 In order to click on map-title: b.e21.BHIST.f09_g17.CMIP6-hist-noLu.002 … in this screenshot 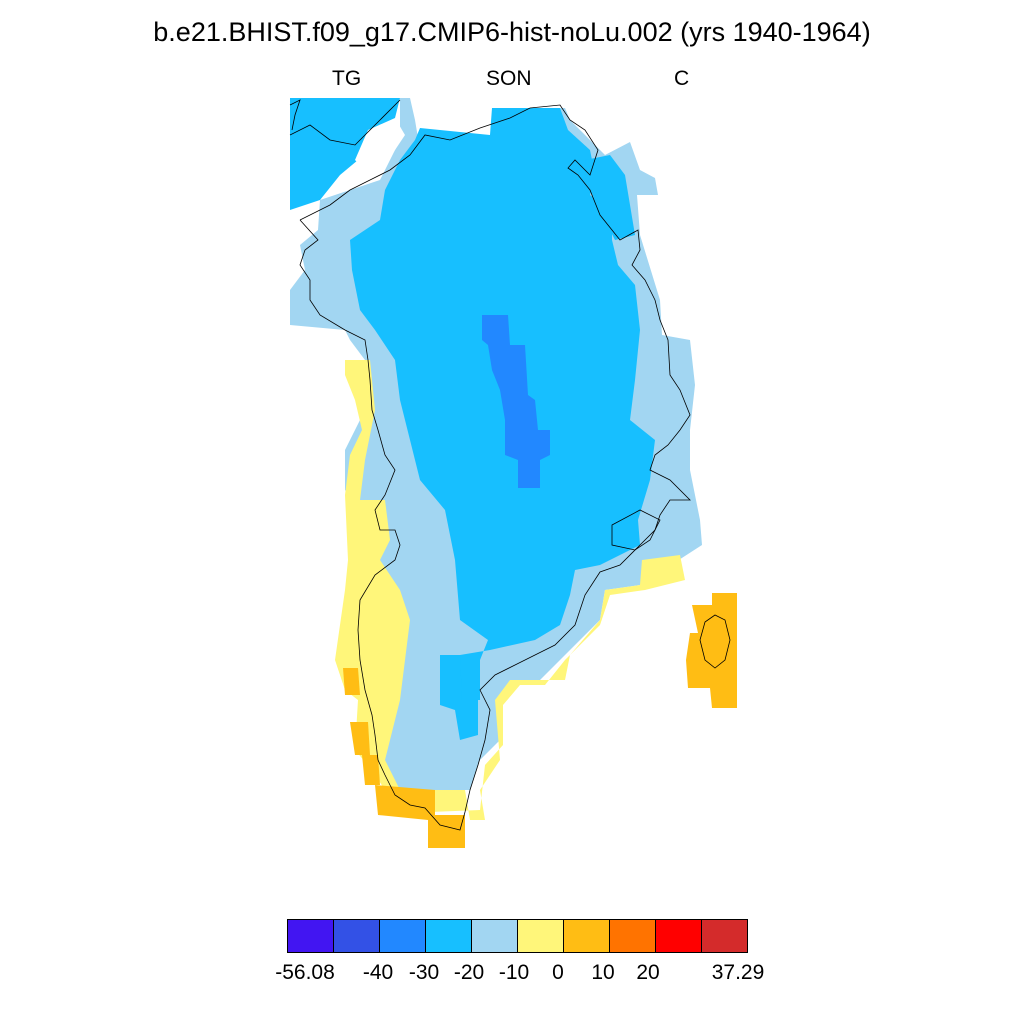, I will do `click(512, 32)`.